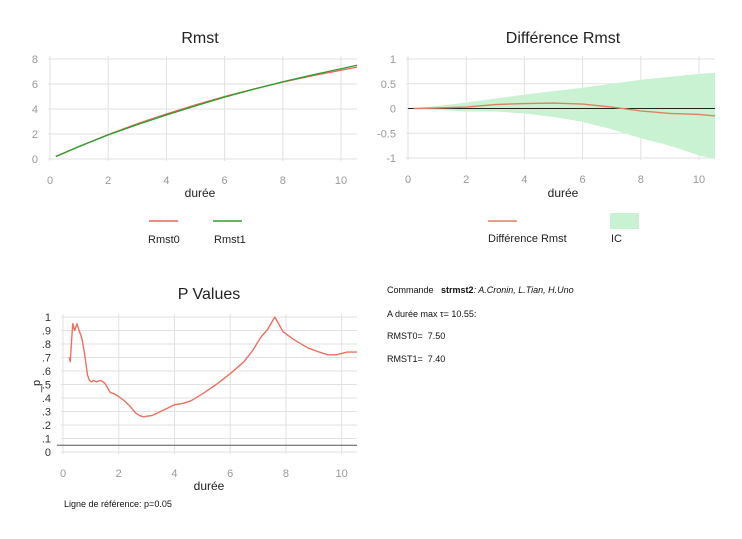  I want to click on pvalue-series-0-line, so click(212, 367).